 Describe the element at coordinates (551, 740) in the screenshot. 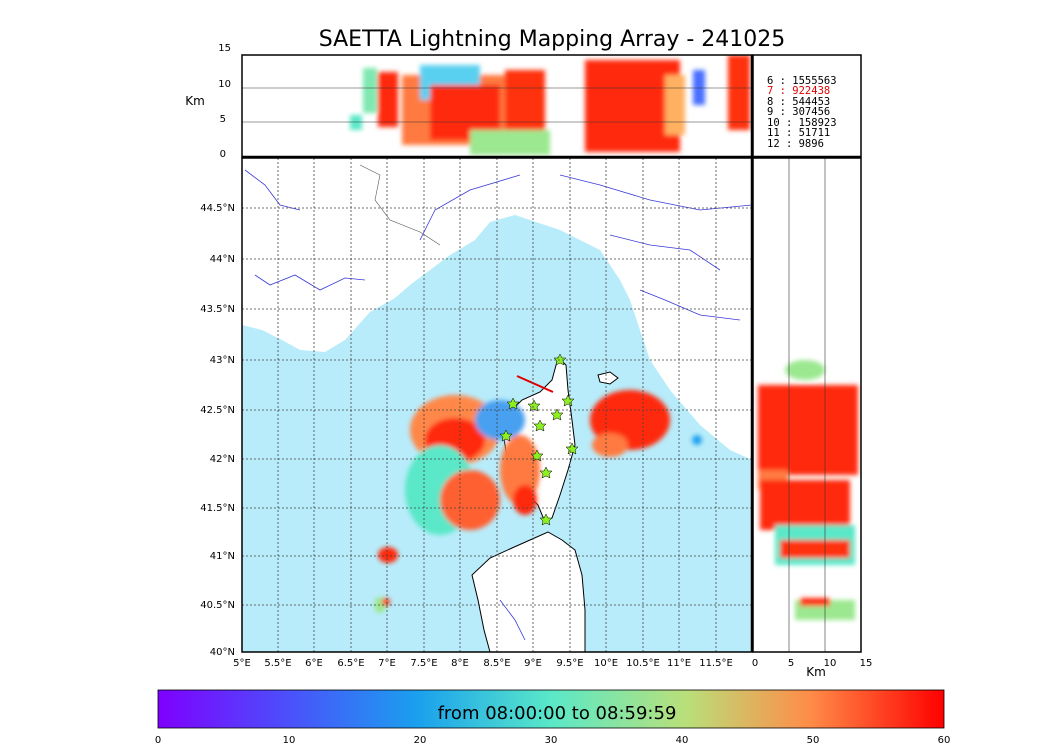

I see `colorbar-tick: 30` at that location.